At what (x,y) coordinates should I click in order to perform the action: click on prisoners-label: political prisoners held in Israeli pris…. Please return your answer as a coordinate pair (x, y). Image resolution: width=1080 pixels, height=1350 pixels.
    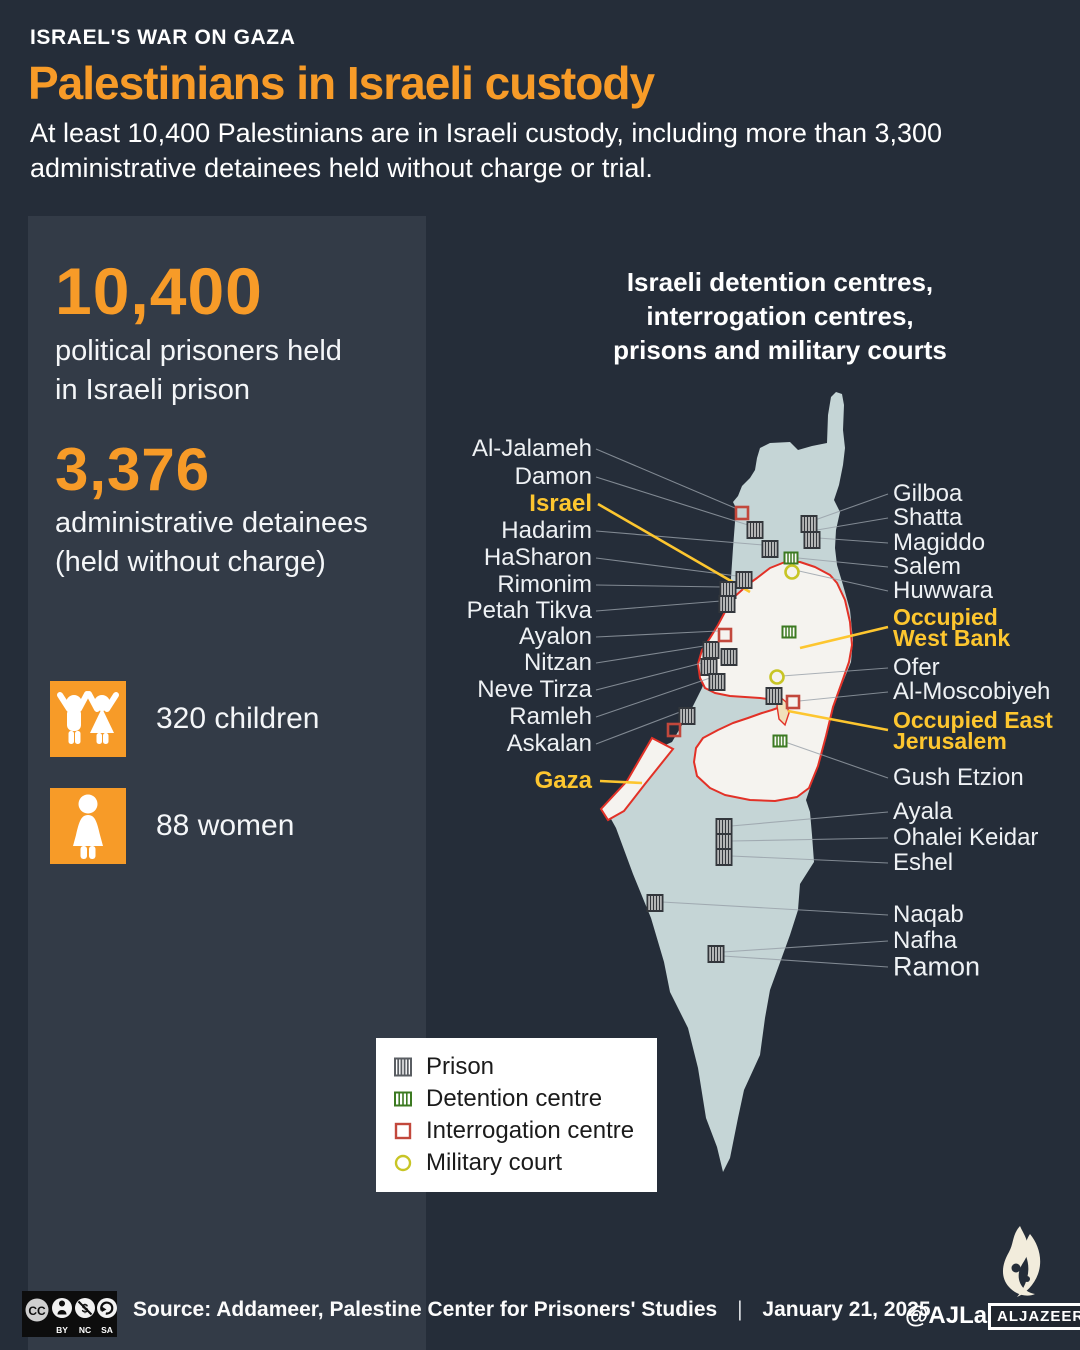
    Looking at the image, I should click on (198, 370).